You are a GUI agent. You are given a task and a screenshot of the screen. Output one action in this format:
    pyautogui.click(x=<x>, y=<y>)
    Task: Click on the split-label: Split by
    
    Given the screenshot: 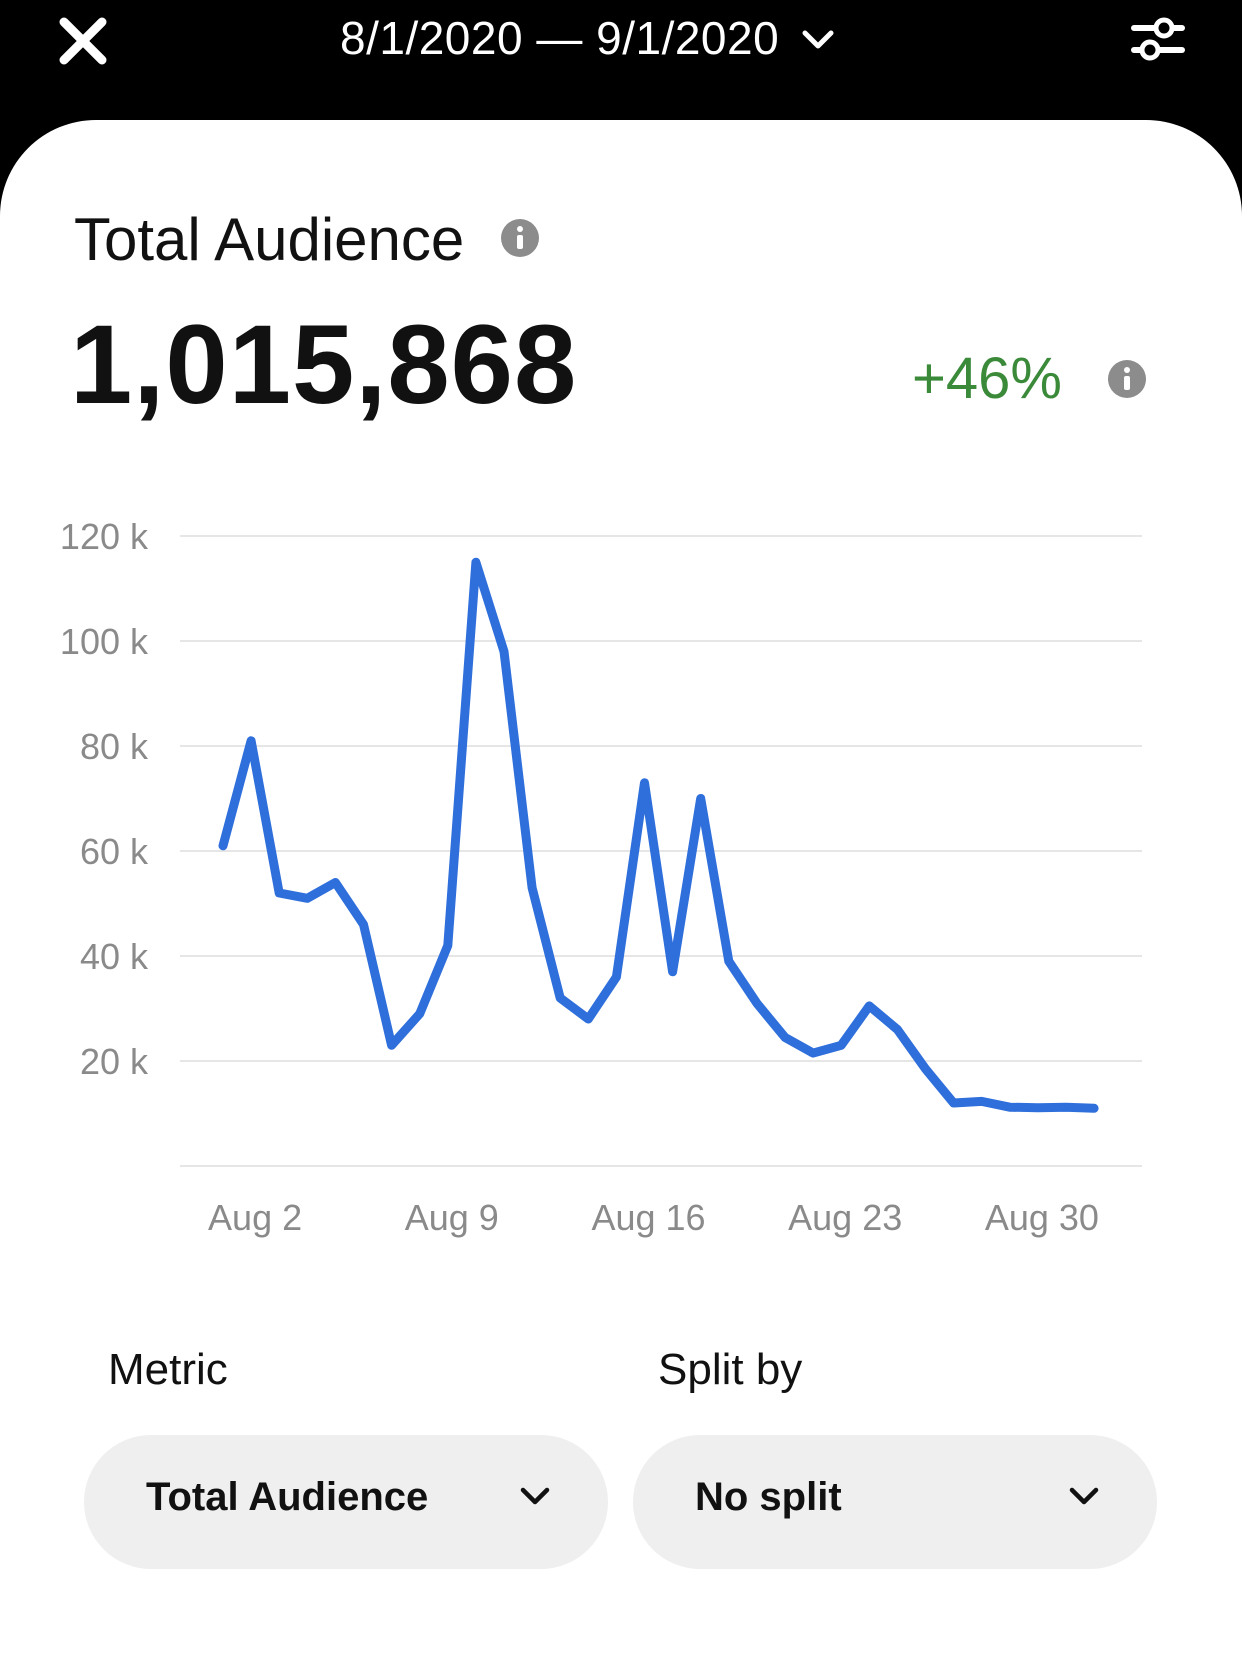 What is the action you would take?
    pyautogui.click(x=730, y=1369)
    